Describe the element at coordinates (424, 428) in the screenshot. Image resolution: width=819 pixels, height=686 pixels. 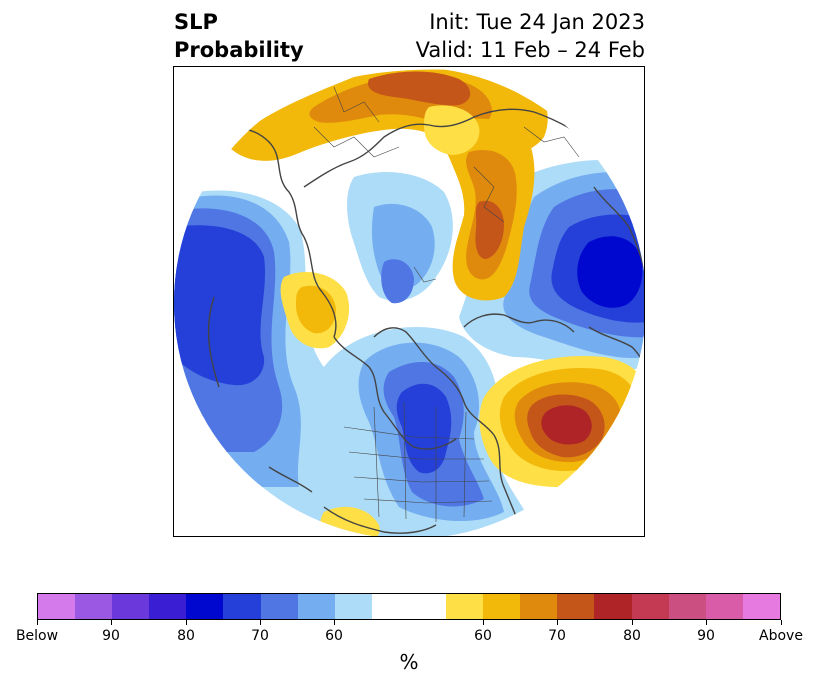
I see `na-blue-deep` at that location.